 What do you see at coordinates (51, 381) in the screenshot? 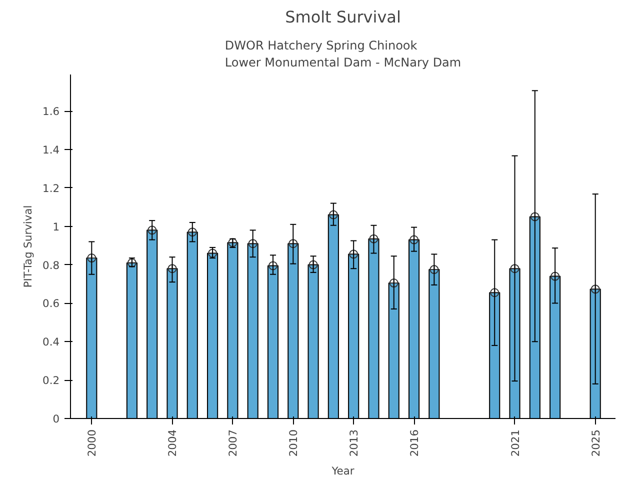
I see `y-tick-label: 0.2` at bounding box center [51, 381].